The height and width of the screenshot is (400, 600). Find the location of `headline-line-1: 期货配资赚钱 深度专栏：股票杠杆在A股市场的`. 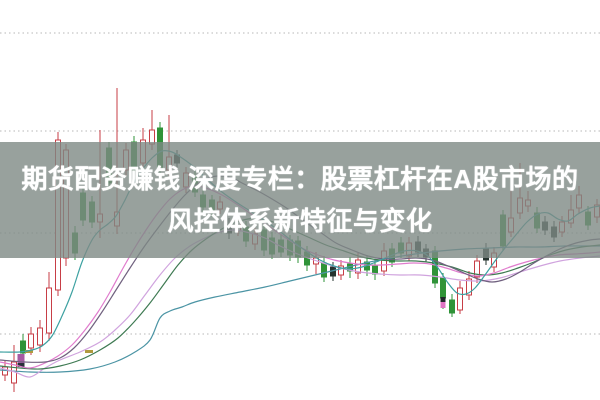

headline-line-1: 期货配资赚钱 深度专栏：股票杠杆在A股市场的 is located at coordinates (300, 179).